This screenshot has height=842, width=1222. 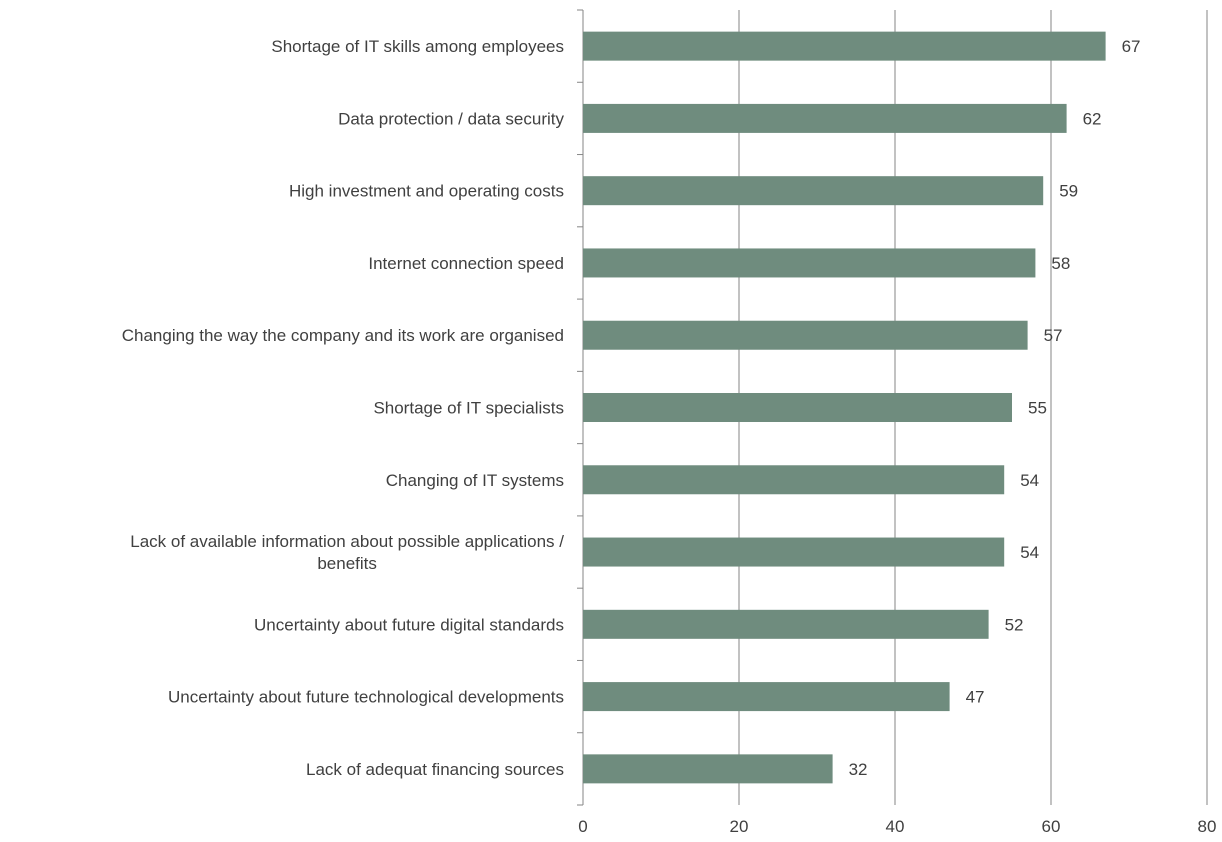 What do you see at coordinates (475, 480) in the screenshot?
I see `category-label: Changing of IT systems` at bounding box center [475, 480].